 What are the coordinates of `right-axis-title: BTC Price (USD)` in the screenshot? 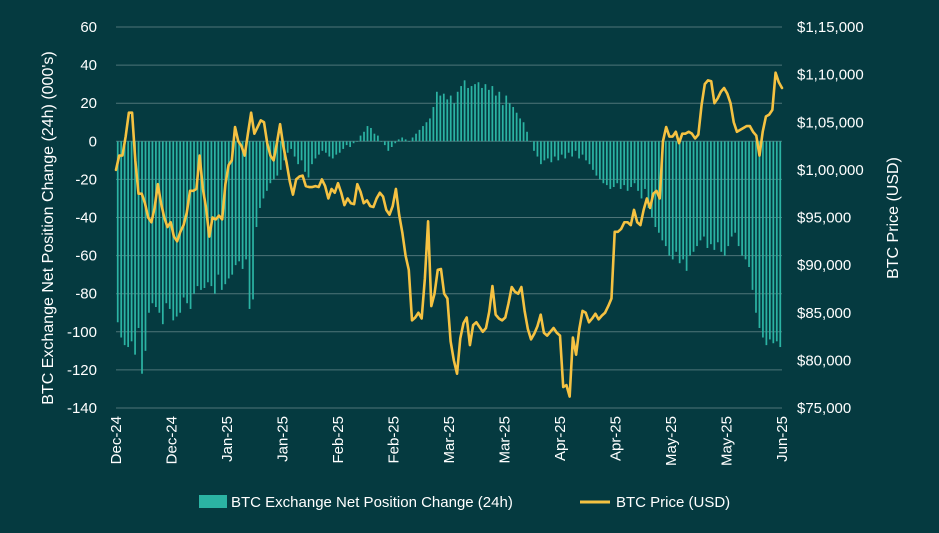 It's located at (893, 218).